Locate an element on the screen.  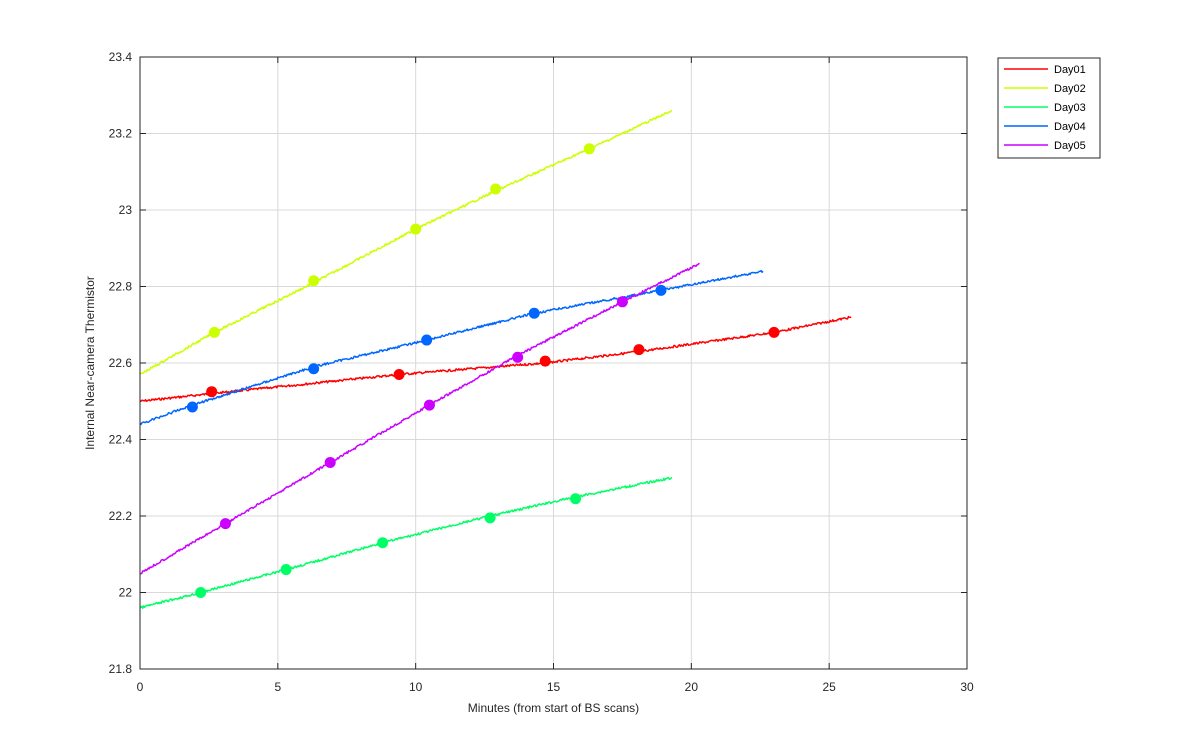
series-line-day01 is located at coordinates (495, 359).